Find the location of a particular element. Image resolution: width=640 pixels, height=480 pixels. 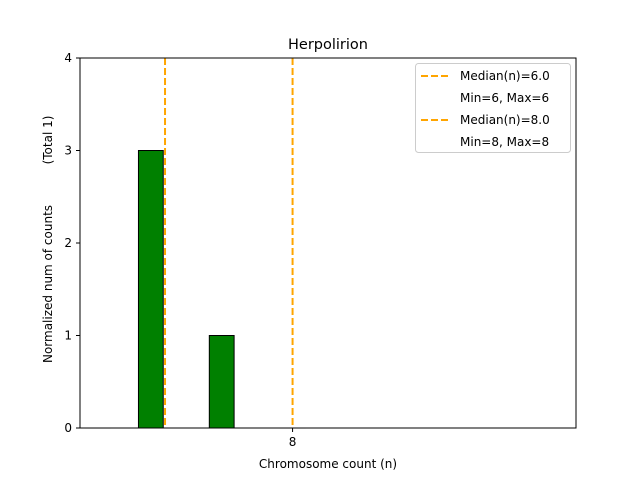

y-axis-ticks: 0 1 2 3 4 is located at coordinates (72, 243).